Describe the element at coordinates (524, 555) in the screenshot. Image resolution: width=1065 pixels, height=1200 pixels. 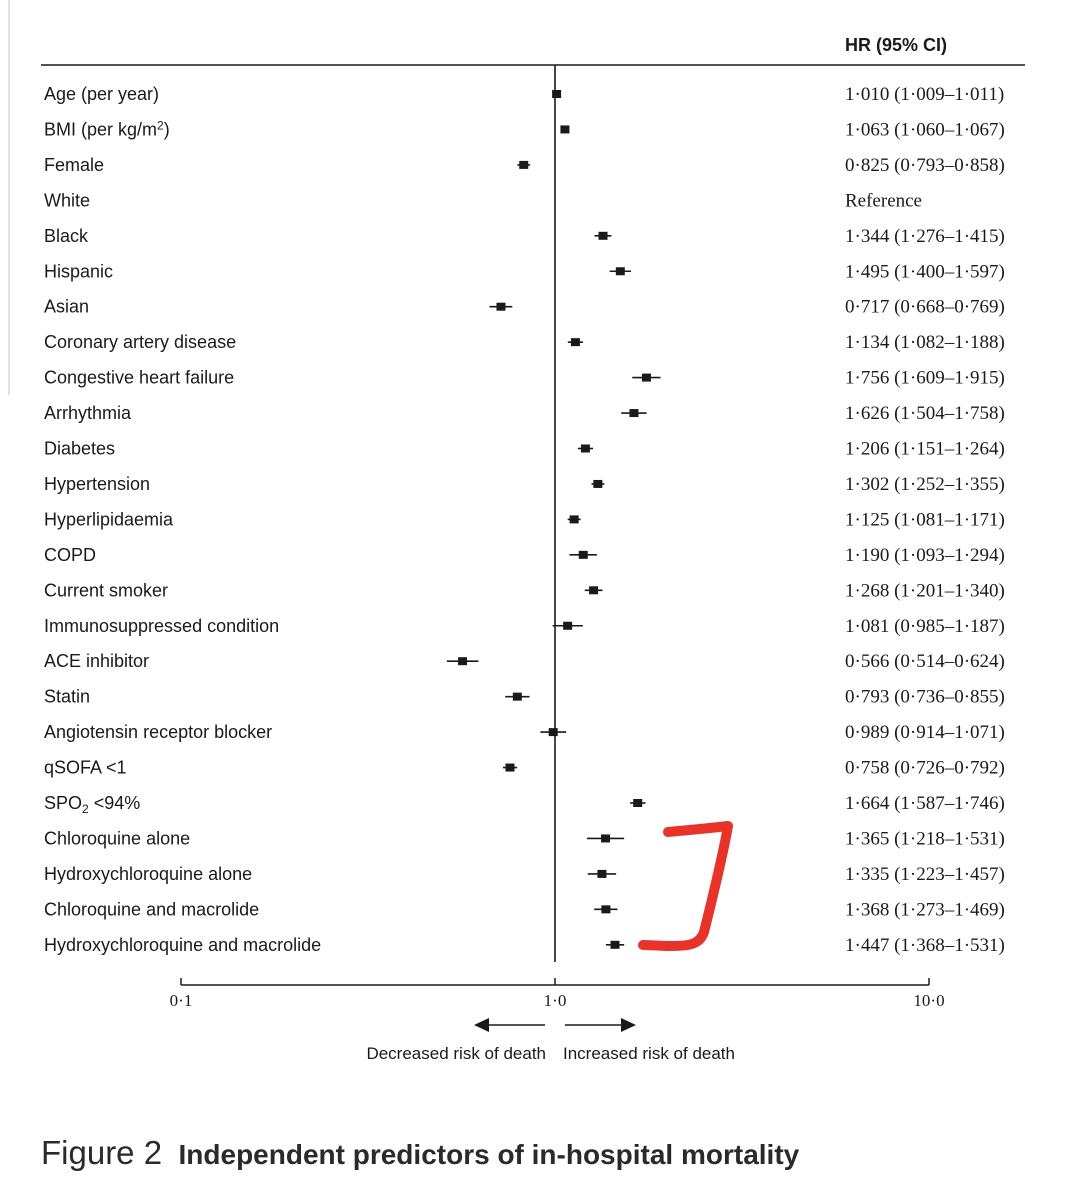
I see `forest-row: COPD 1·190 (1·093–1·294)` at that location.